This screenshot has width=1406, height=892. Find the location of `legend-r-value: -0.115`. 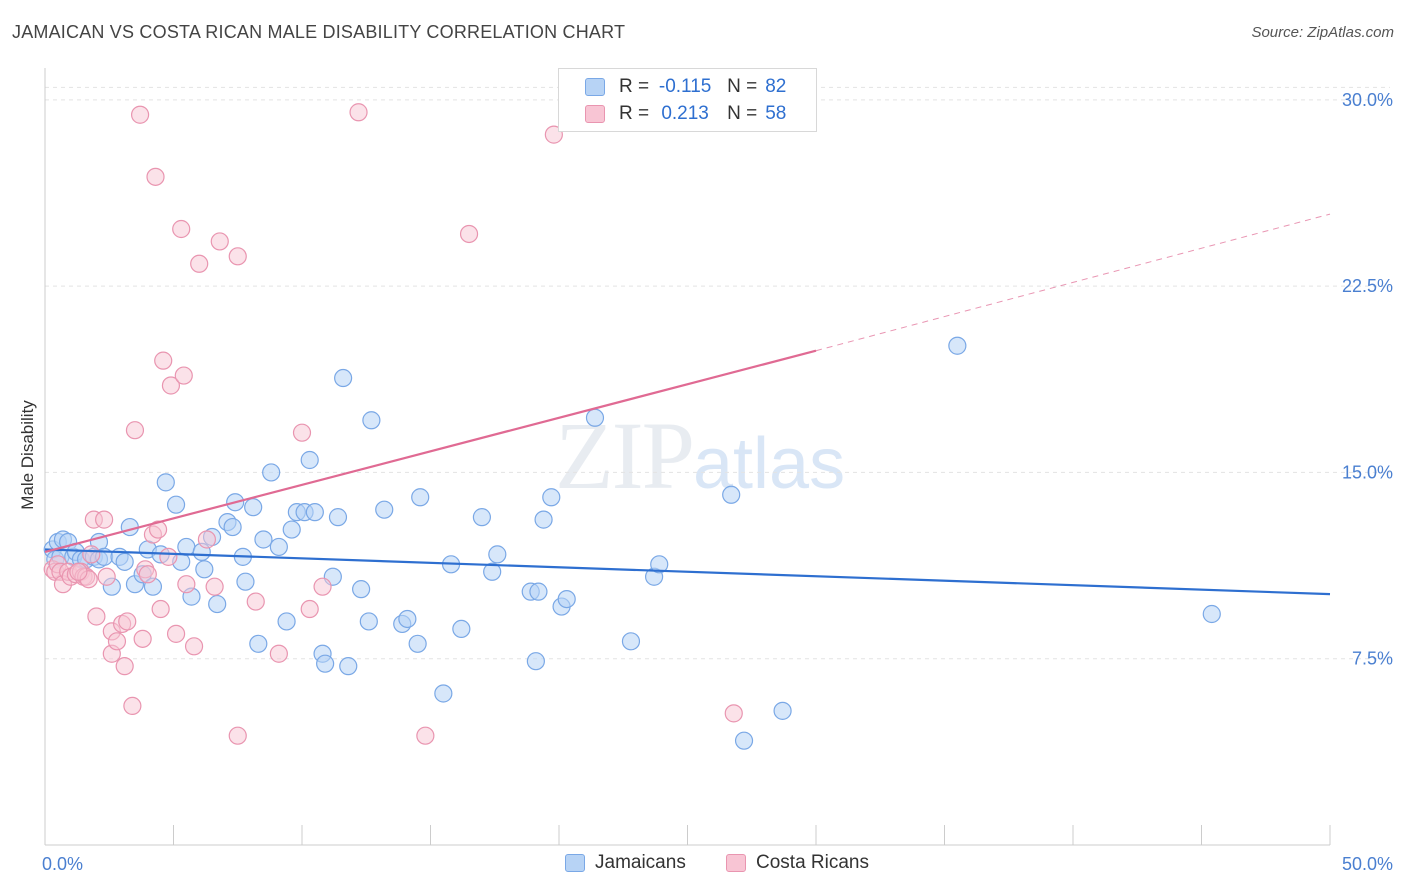

legend-r-value: -0.115 is located at coordinates (685, 86).